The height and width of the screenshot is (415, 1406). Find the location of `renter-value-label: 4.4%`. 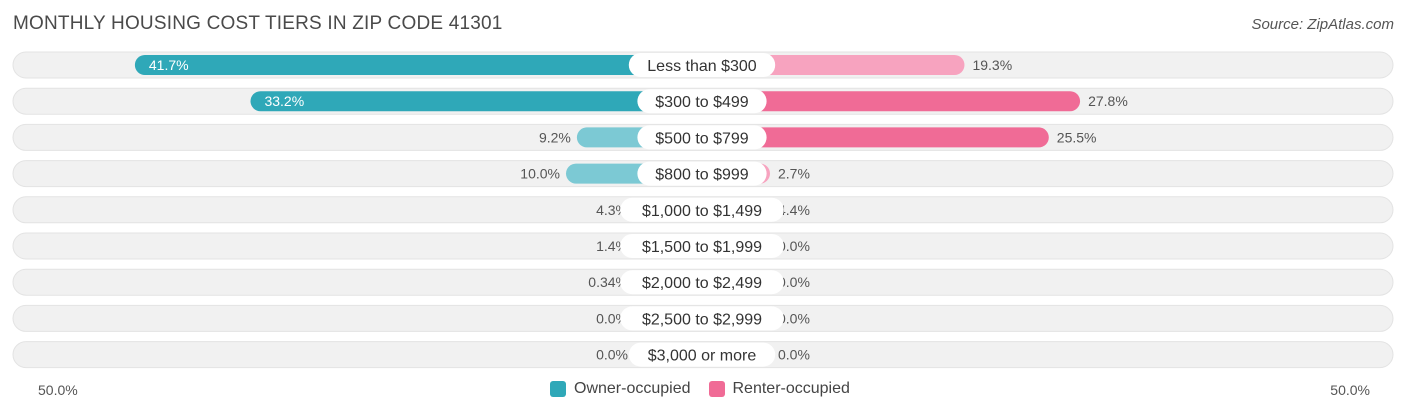

renter-value-label: 4.4% is located at coordinates (794, 210).